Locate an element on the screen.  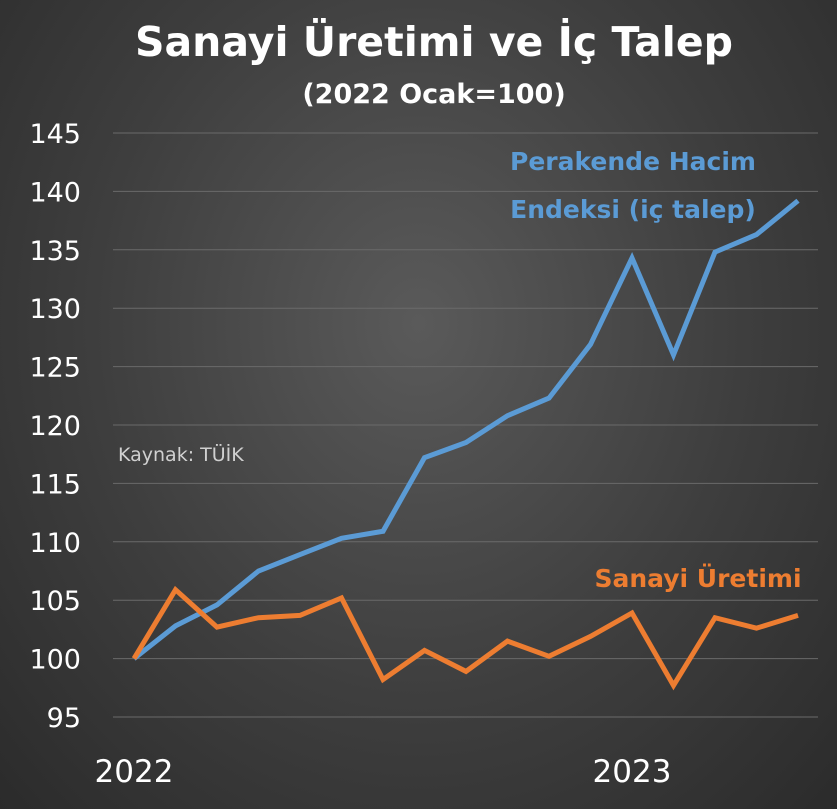
source-note: Kaynak: TÜİK is located at coordinates (181, 454).